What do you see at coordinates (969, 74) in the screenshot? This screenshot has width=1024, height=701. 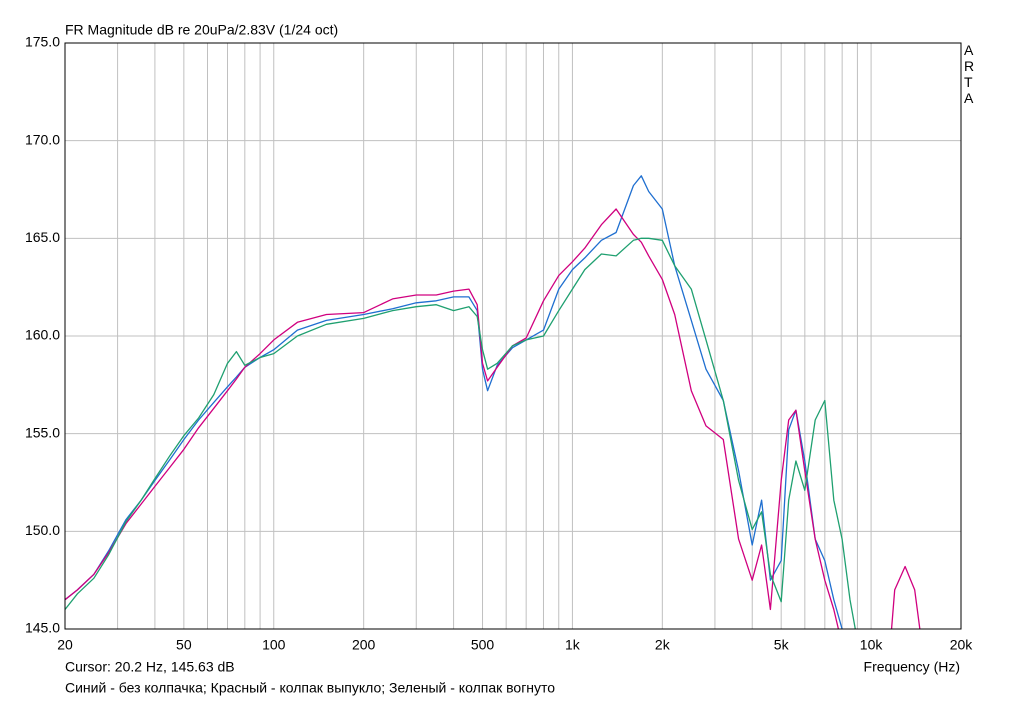 I see `brand: ARTA` at bounding box center [969, 74].